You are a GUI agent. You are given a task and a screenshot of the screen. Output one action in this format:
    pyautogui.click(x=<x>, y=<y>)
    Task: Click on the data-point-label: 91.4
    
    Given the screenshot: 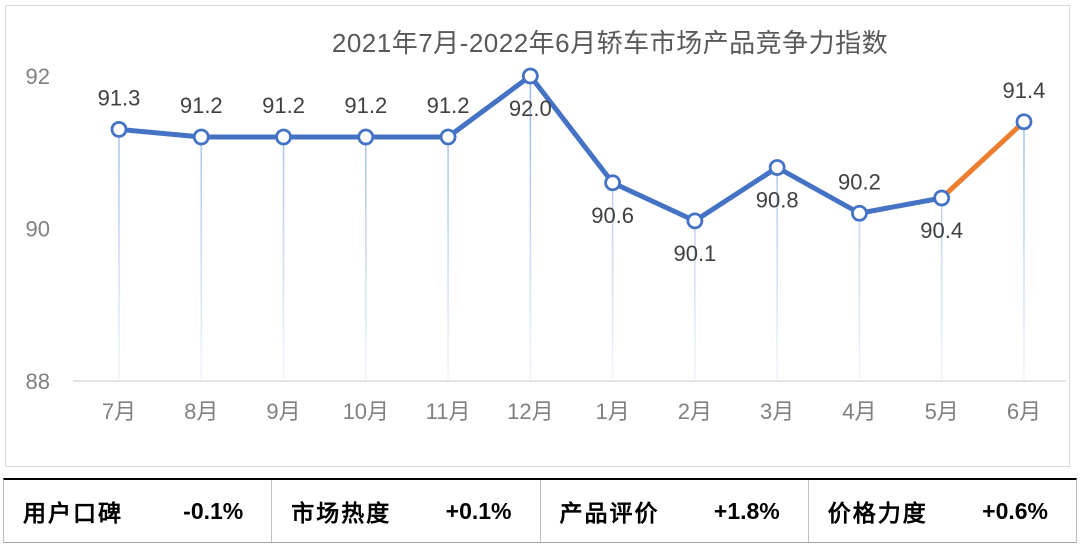 What is the action you would take?
    pyautogui.click(x=1024, y=90)
    